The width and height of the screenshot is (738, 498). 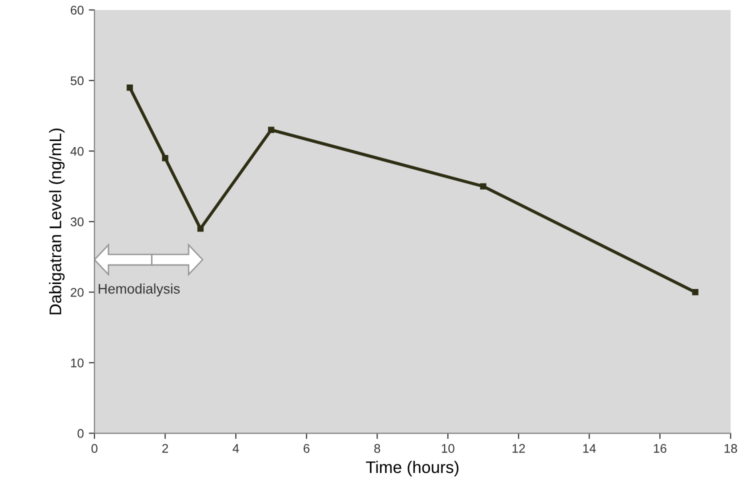 I want to click on y-tick-label: 40, so click(x=77, y=151).